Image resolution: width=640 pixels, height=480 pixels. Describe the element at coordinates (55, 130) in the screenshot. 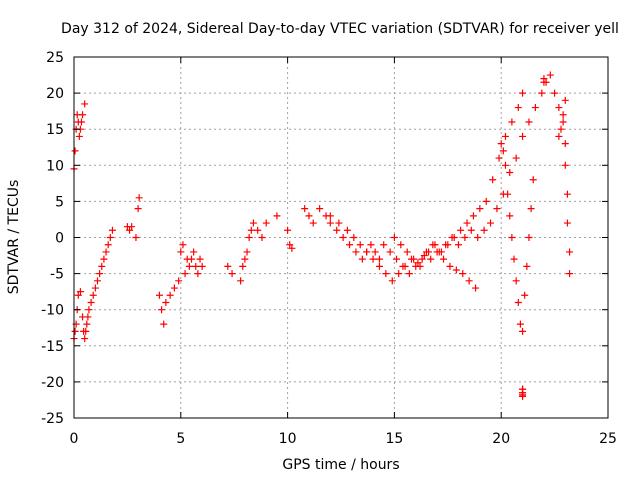

I see `y-tick-label: 15` at that location.